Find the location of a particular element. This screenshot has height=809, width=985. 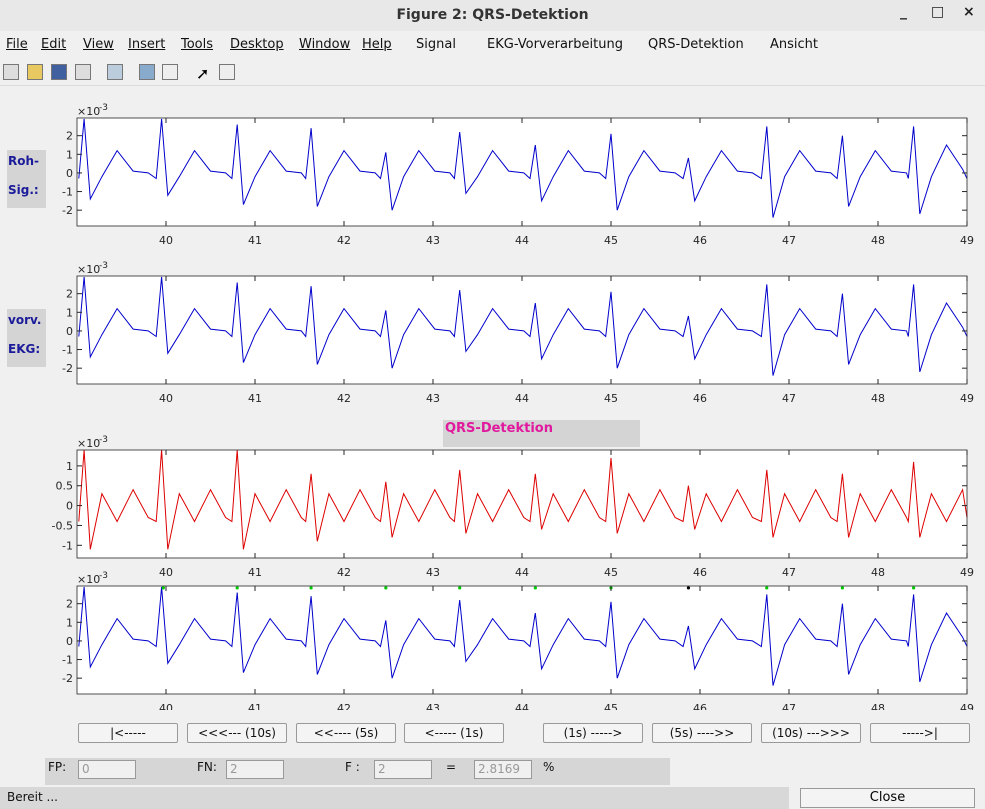

nav-button: <----- (1s) is located at coordinates (454, 733).